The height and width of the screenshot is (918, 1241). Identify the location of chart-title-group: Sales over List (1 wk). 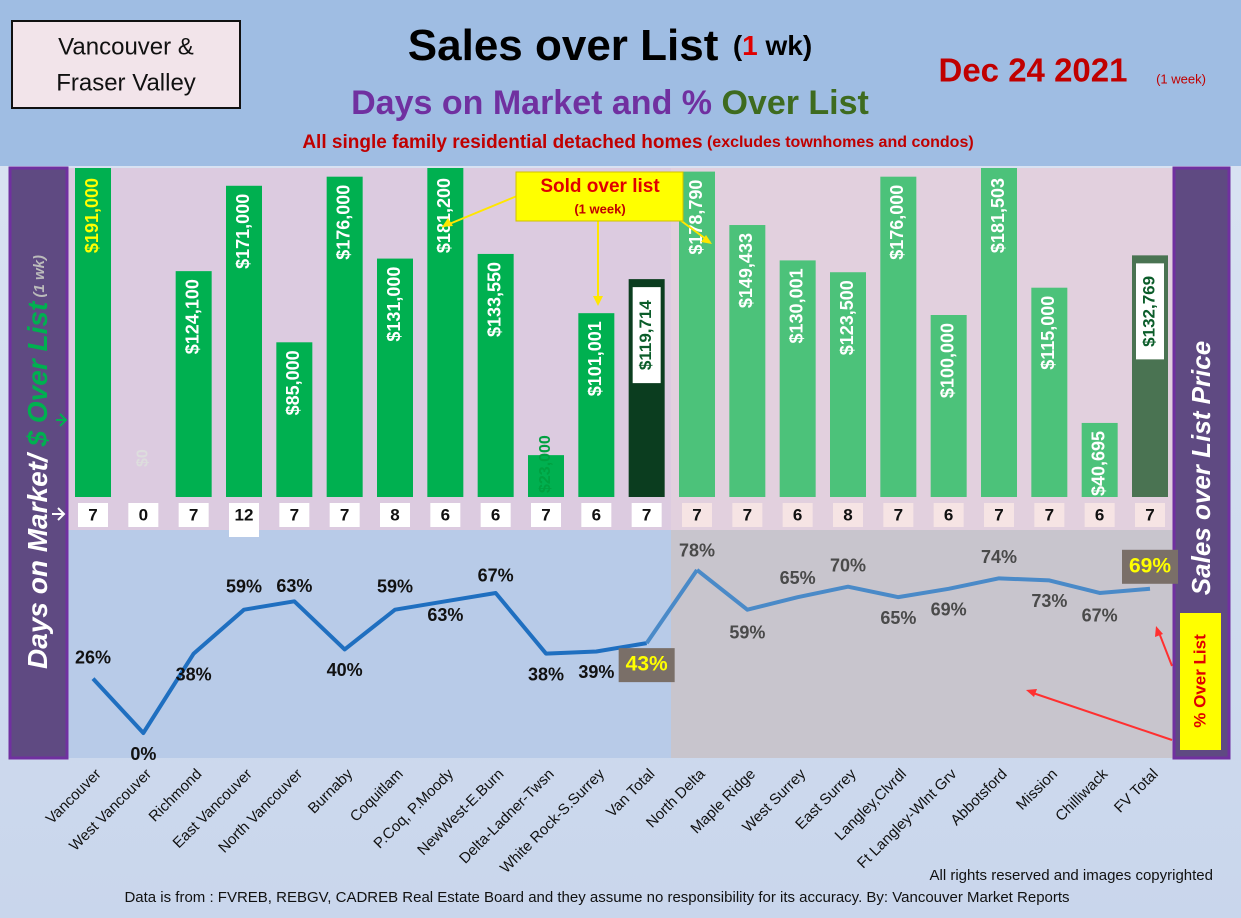
(610, 45).